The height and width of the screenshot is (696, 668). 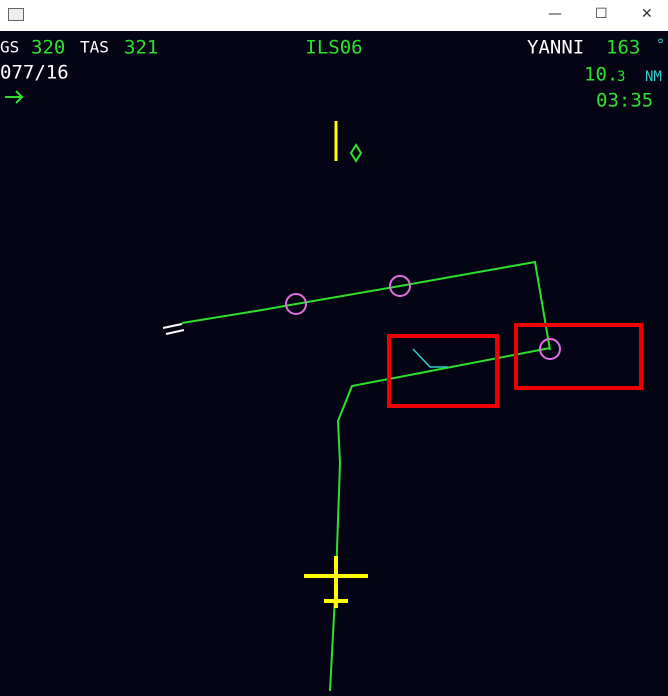 What do you see at coordinates (601, 75) in the screenshot?
I see `distance: 10.` at bounding box center [601, 75].